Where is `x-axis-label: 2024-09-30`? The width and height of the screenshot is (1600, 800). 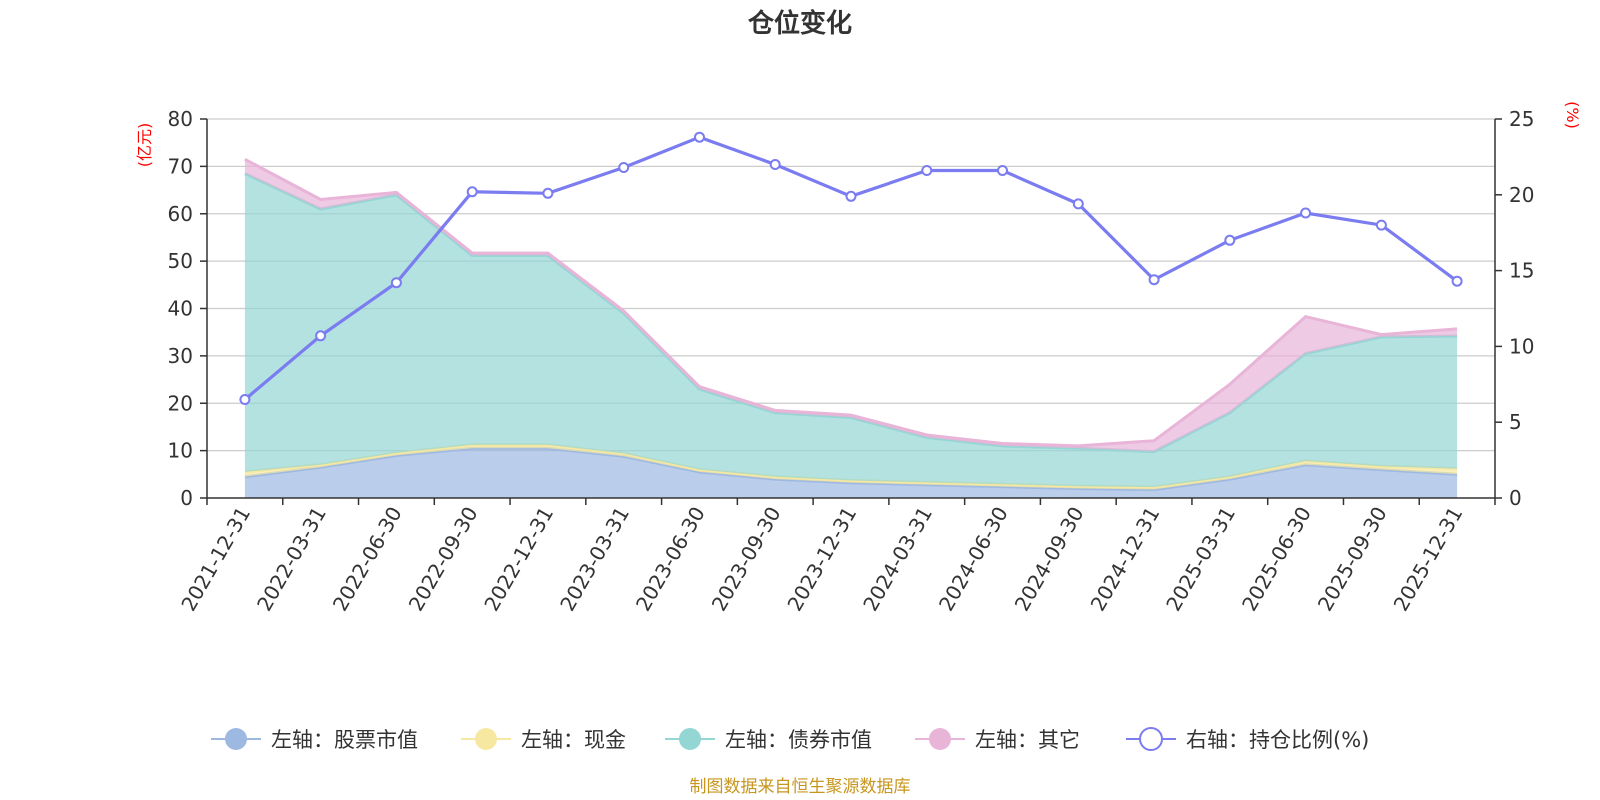
x-axis-label: 2024-09-30 is located at coordinates (1049, 559).